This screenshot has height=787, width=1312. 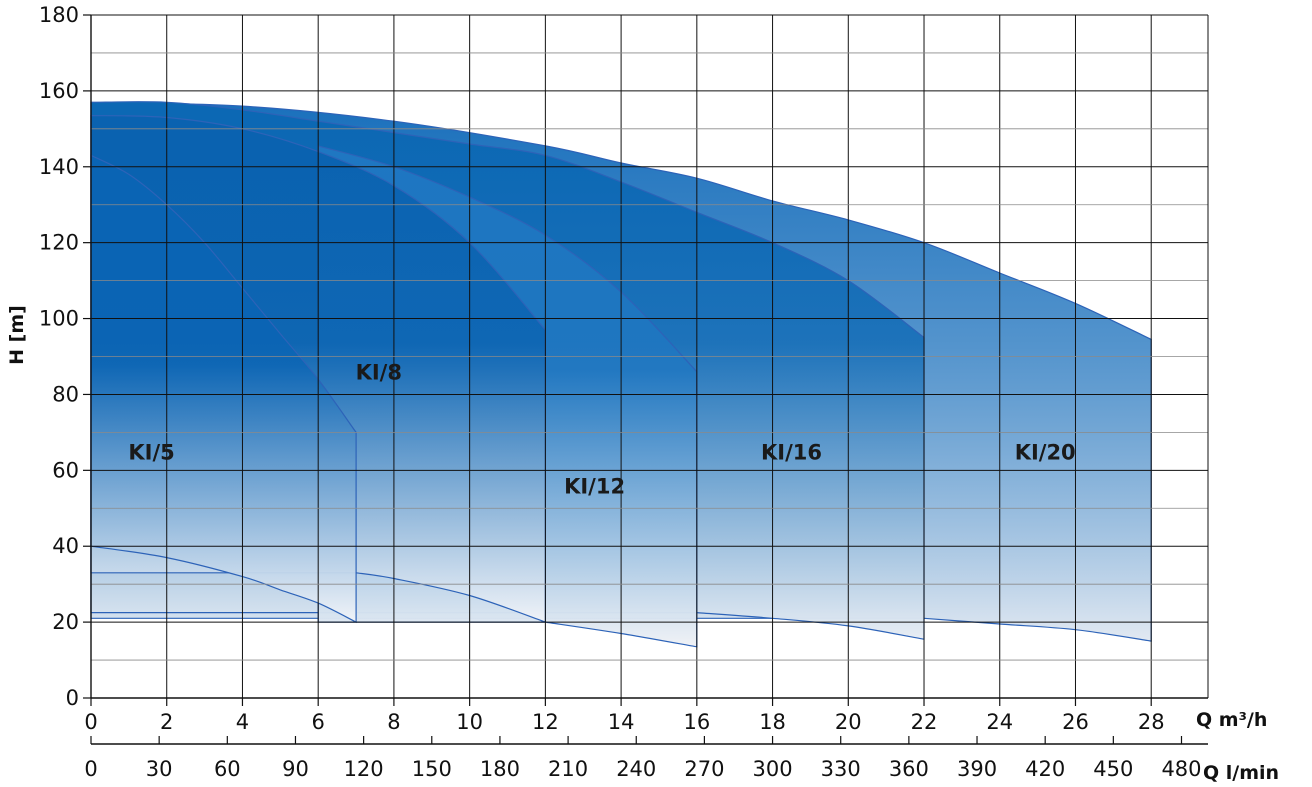 I want to click on x2-tick-label: 270, so click(x=704, y=769).